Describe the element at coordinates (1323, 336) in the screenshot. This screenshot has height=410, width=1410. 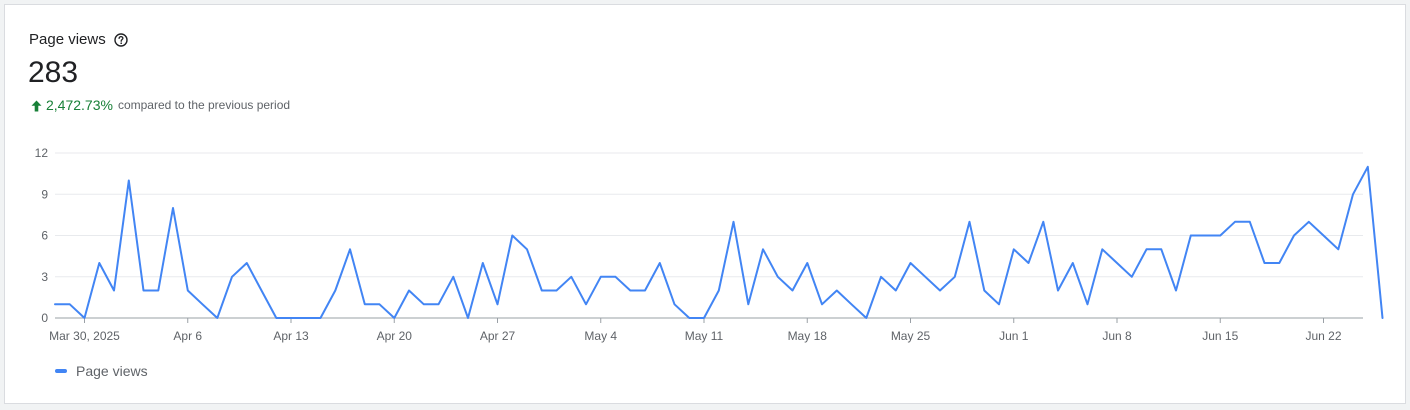
I see `x-tick-label: Jun 22` at that location.